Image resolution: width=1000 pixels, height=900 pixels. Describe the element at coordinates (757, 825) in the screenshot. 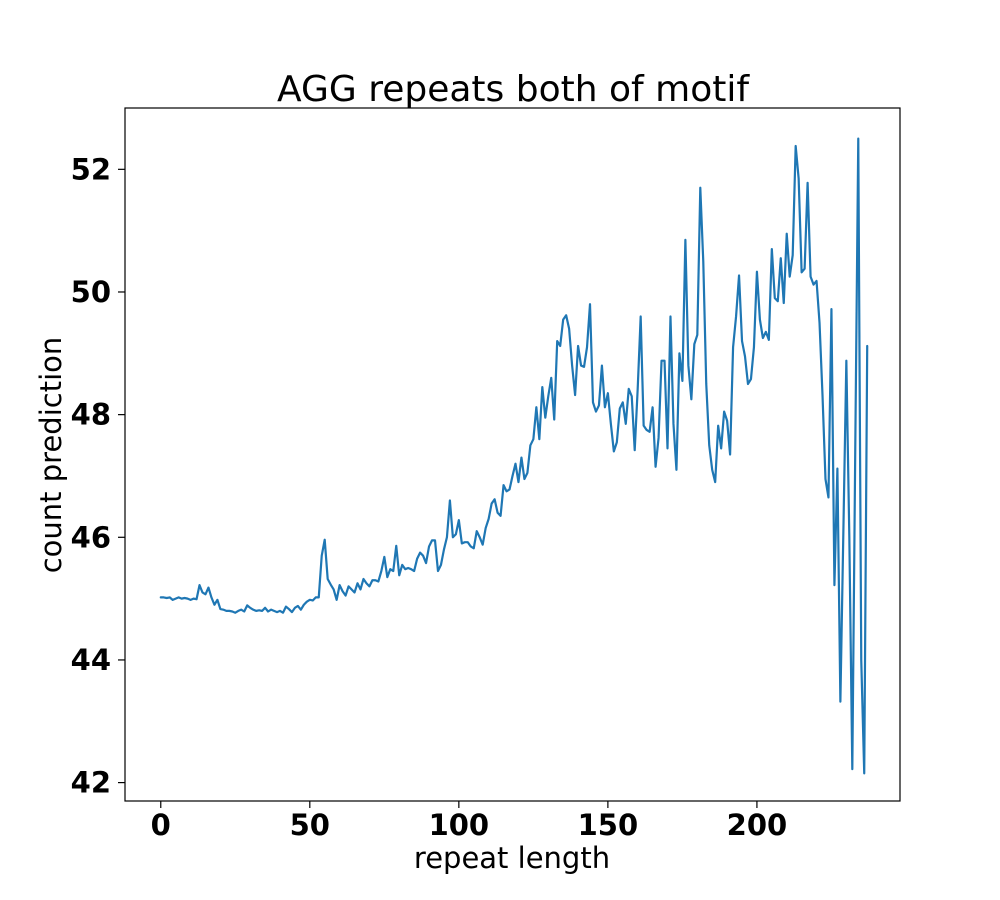

I see `x-tick-label: 200` at that location.